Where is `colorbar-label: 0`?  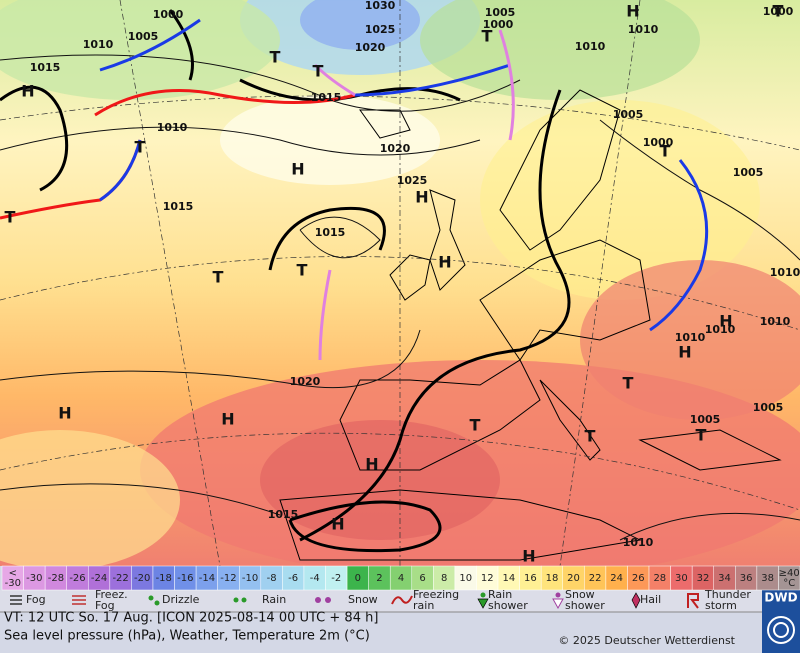
colorbar-label: 0 is located at coordinates (358, 578).